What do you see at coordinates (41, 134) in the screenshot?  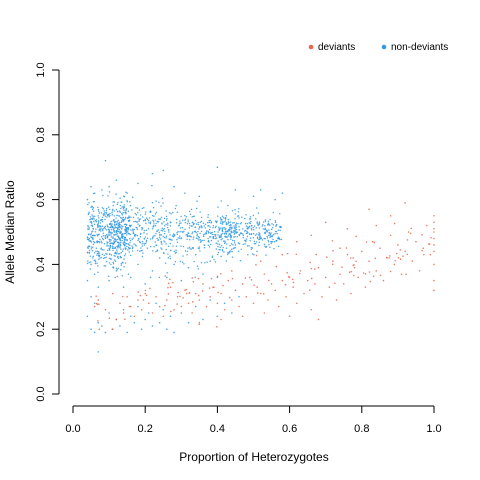 I see `y-tick-label-4: 0.8` at bounding box center [41, 134].